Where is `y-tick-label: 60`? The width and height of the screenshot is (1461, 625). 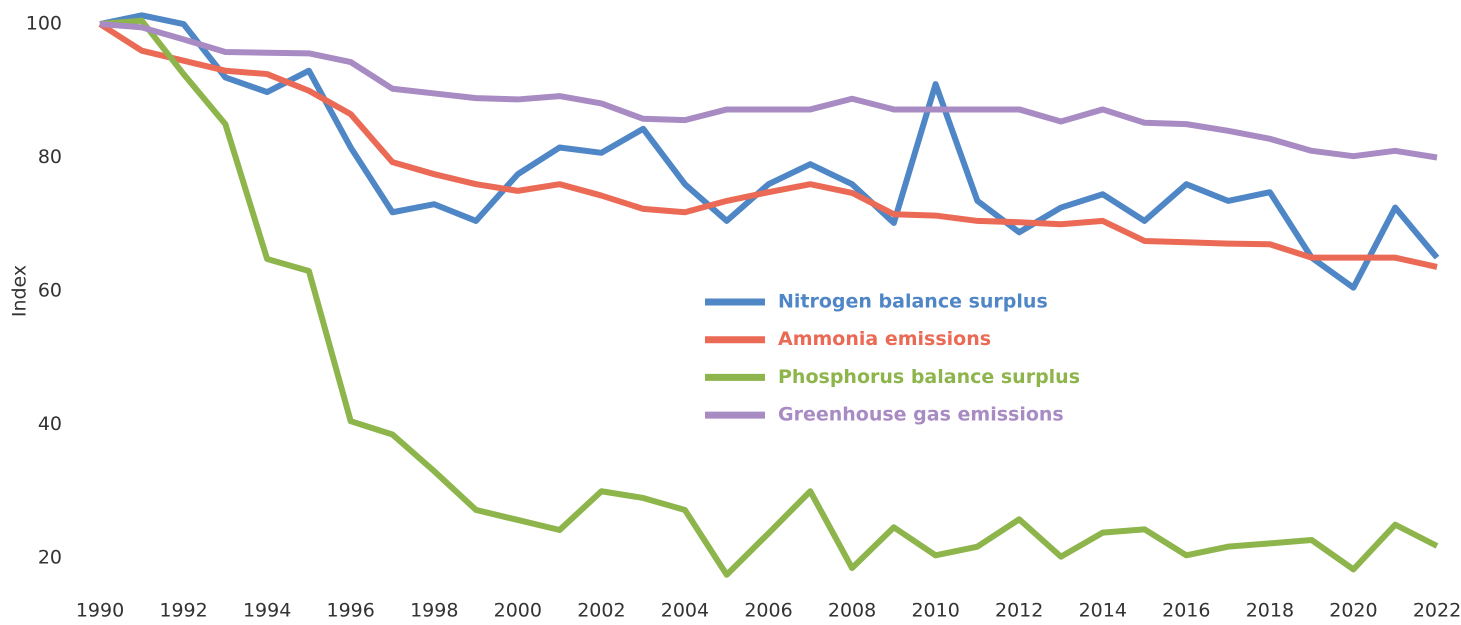 y-tick-label: 60 is located at coordinates (50, 291).